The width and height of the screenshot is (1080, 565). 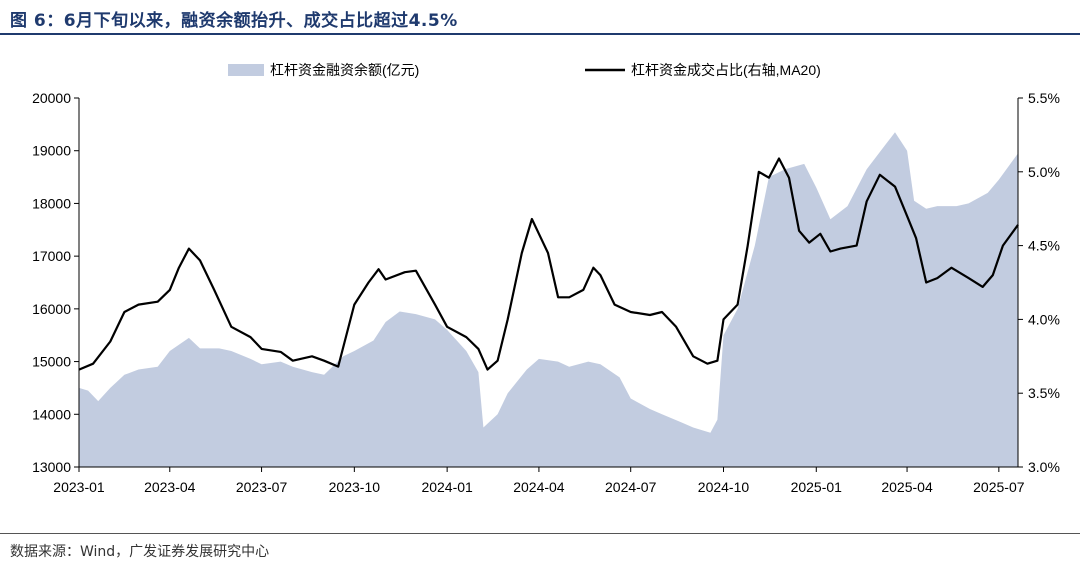 What do you see at coordinates (817, 487) in the screenshot?
I see `x-tick-label: 2025-01` at bounding box center [817, 487].